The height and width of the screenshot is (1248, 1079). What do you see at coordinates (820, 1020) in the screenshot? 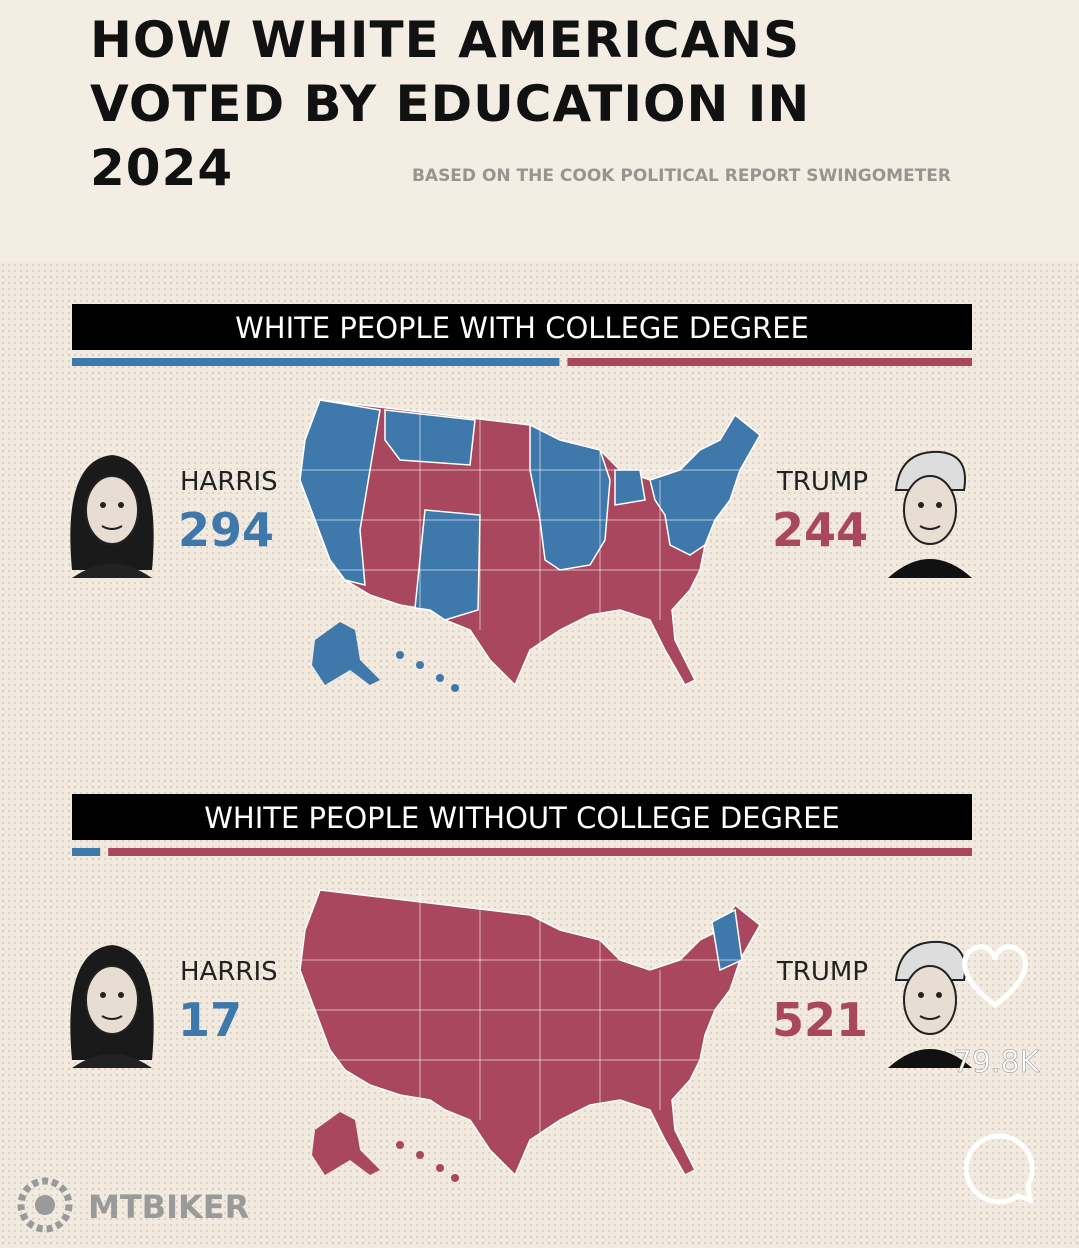
I see `trump-votes: 521` at bounding box center [820, 1020].